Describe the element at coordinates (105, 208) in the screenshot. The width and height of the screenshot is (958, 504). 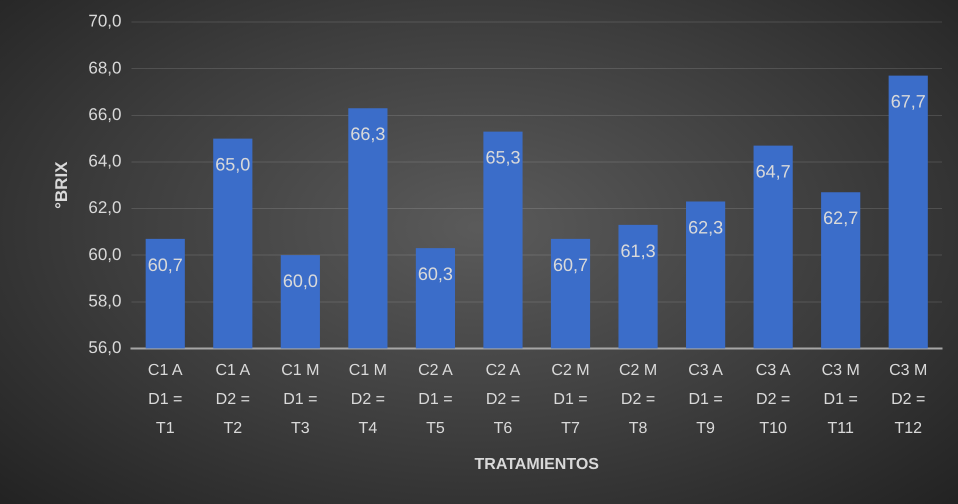
I see `y-tick-label: 62,0` at that location.